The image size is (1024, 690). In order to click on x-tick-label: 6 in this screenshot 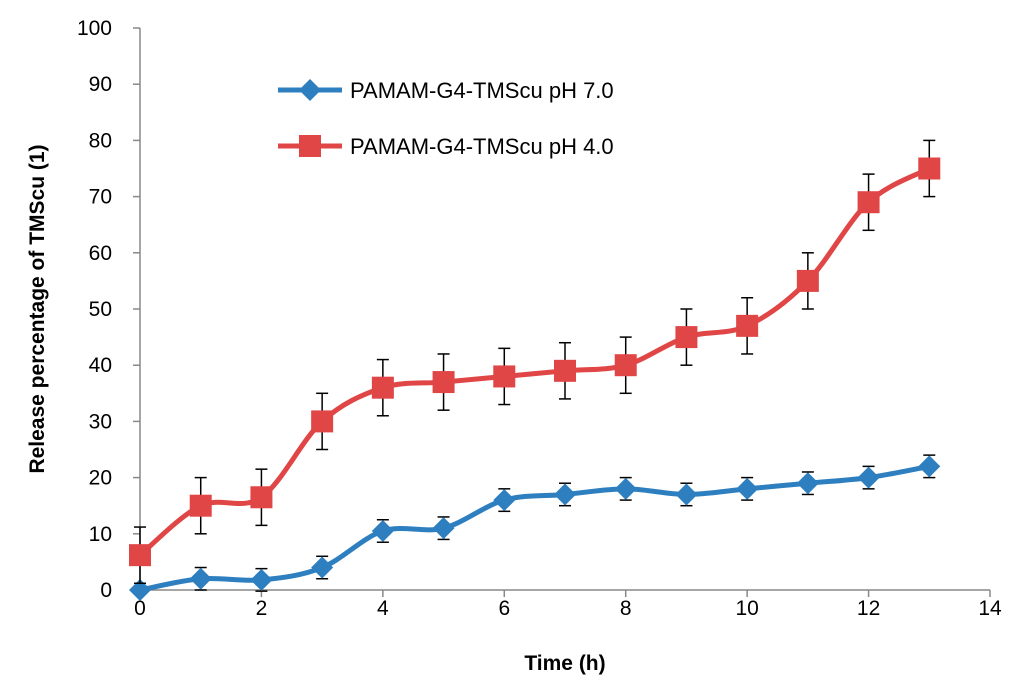, I will do `click(504, 608)`.